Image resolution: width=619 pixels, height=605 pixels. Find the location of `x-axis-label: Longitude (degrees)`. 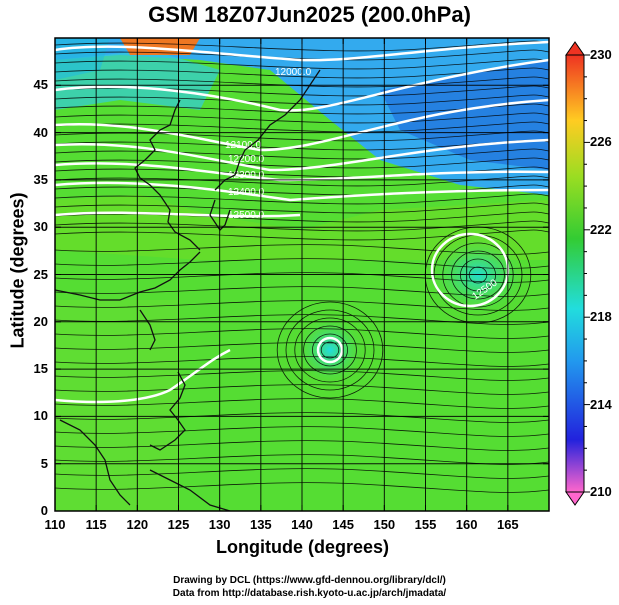

x-axis-label: Longitude (degrees) is located at coordinates (302, 547).